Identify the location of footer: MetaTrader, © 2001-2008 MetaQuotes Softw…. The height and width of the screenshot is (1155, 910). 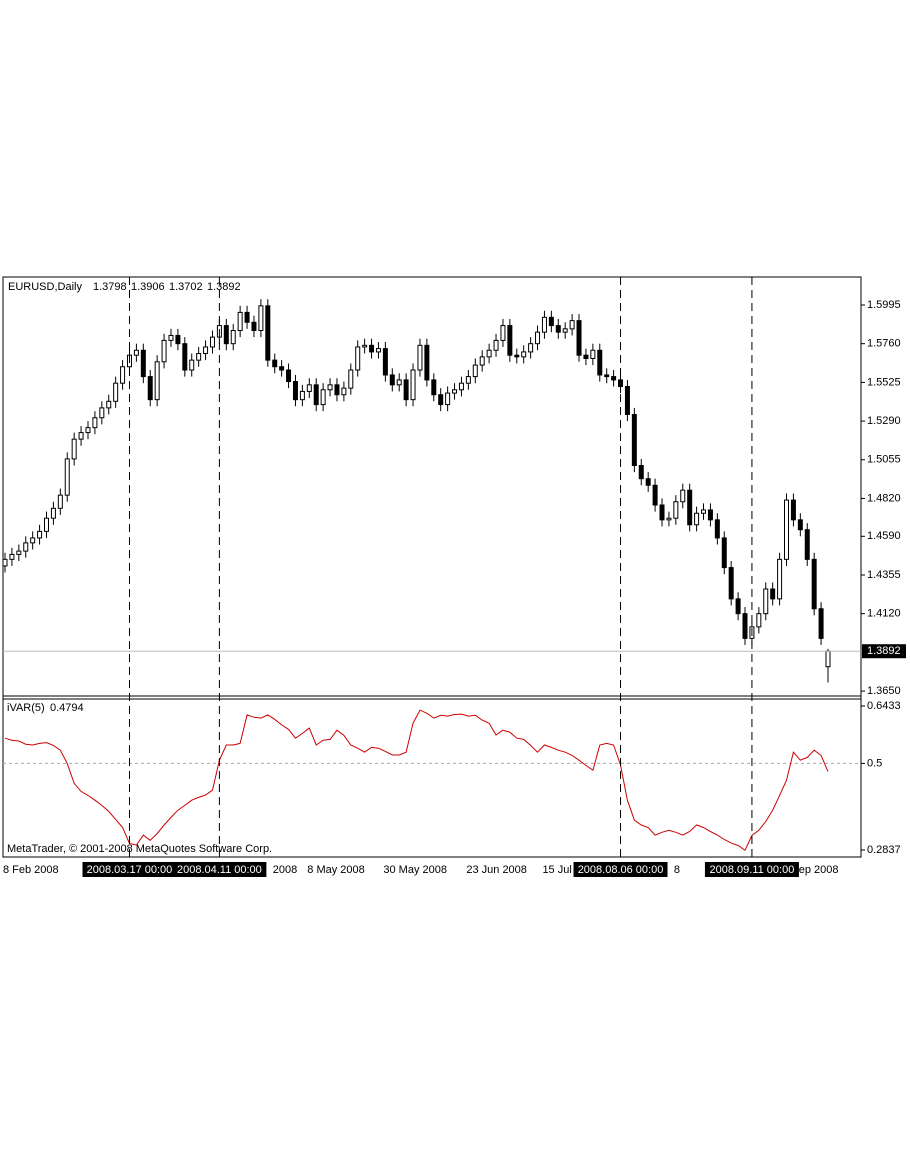
(139, 849).